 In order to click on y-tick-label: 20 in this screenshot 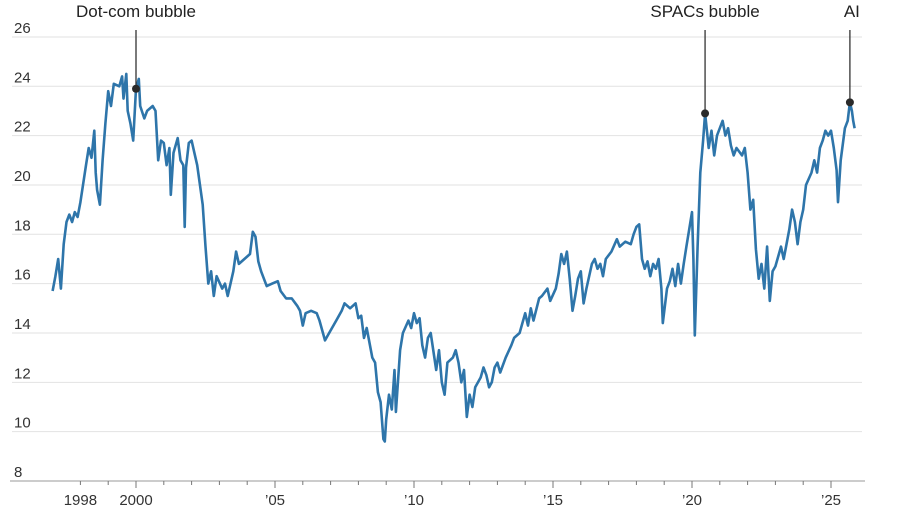, I will do `click(22, 176)`.